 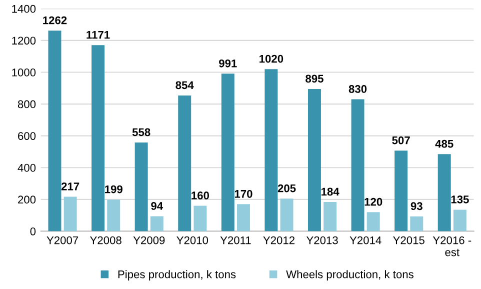 I want to click on data-label: 485, so click(x=444, y=144).